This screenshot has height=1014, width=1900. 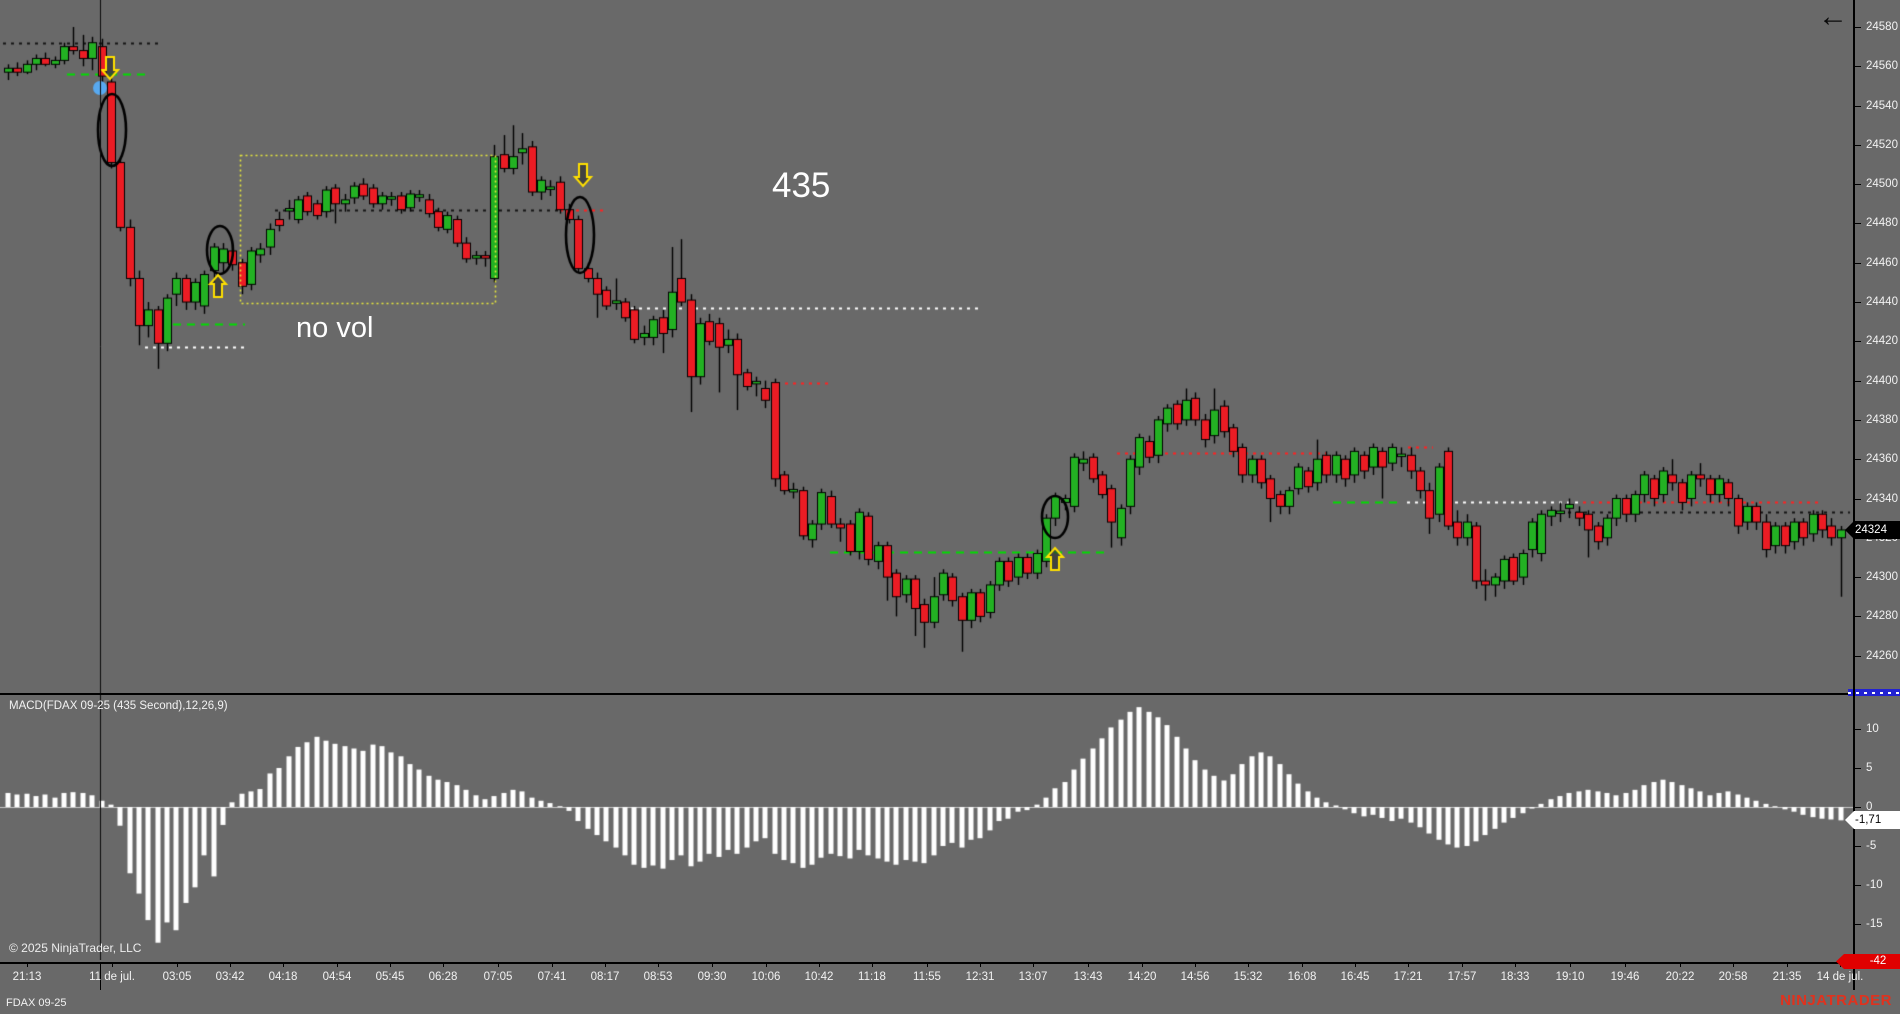 What do you see at coordinates (337, 977) in the screenshot?
I see `time-axis-label: 04:54` at bounding box center [337, 977].